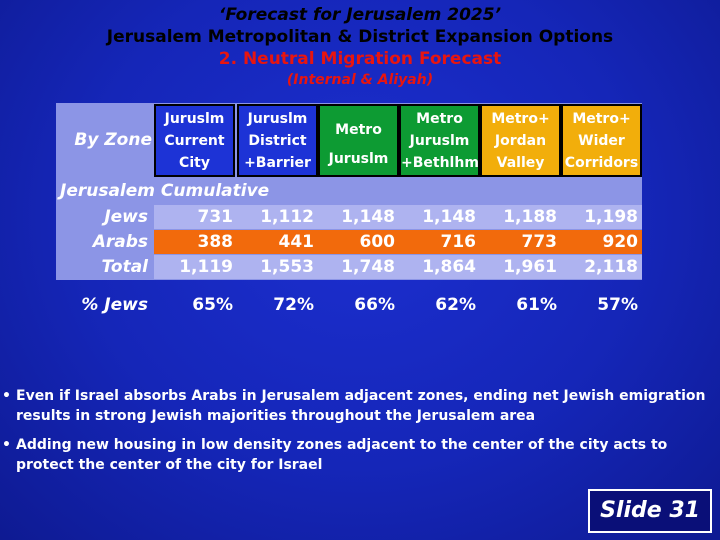  Describe the element at coordinates (455, 305) in the screenshot. I see `cell-pct-4: 62%` at that location.